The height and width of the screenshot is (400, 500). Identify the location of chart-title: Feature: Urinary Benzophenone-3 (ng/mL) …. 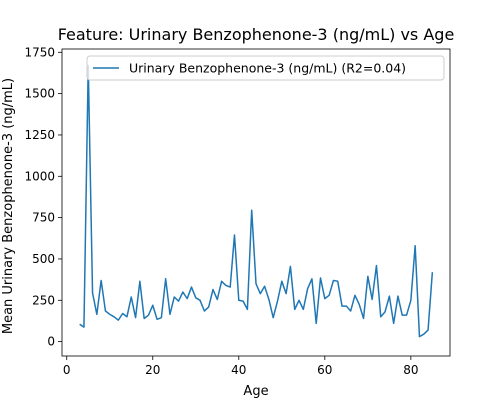
(256, 34).